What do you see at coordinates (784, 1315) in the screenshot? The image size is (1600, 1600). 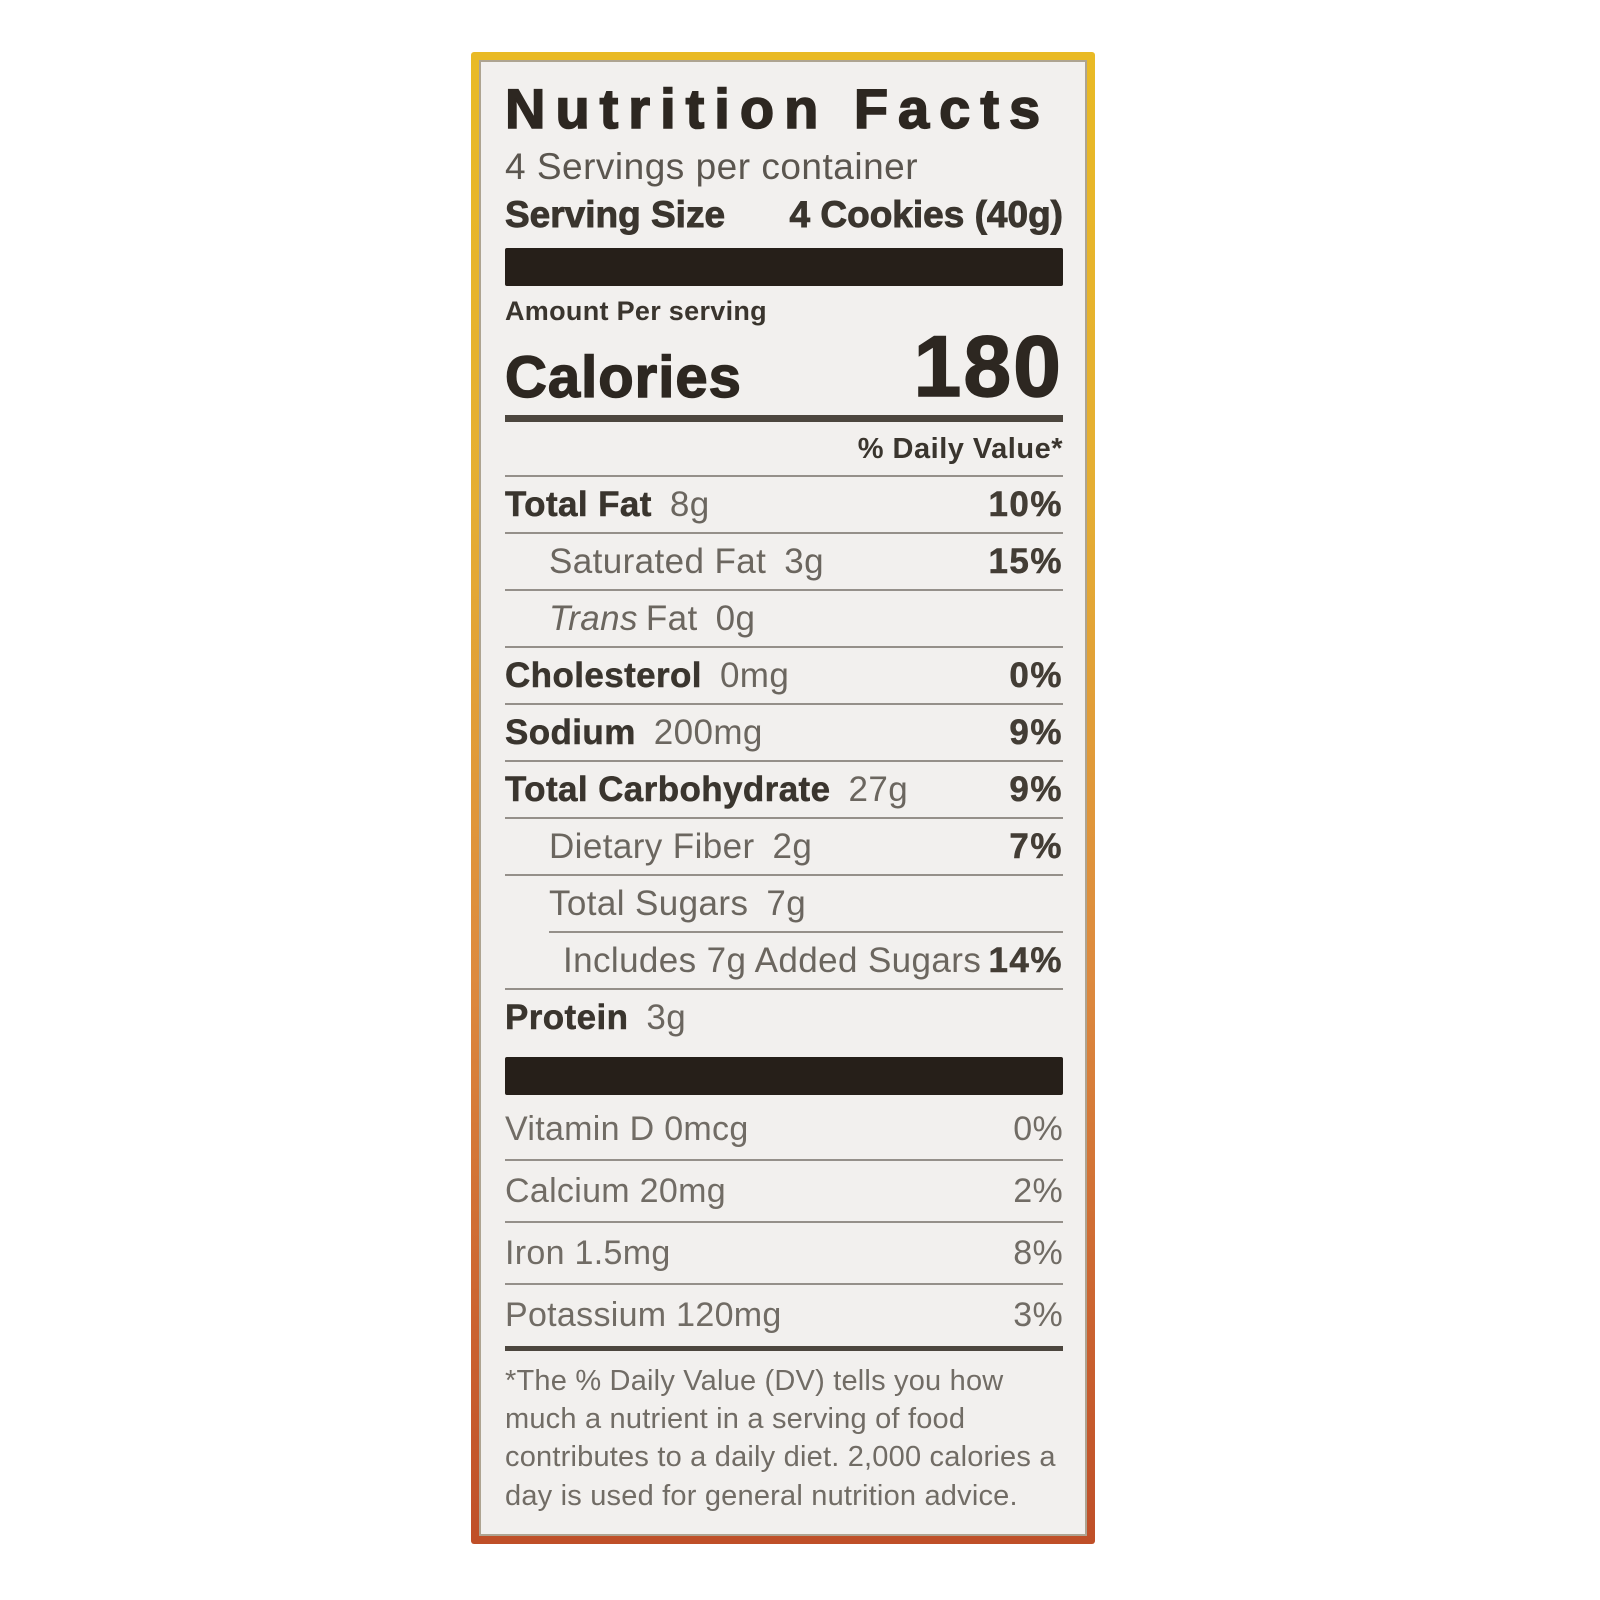 I see `micronutrient-row-potassium: Potassium 120mg 3%` at bounding box center [784, 1315].